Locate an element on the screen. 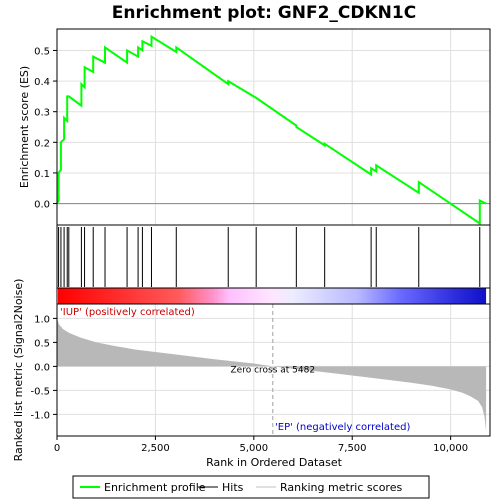 The height and width of the screenshot is (500, 500). metric-y-tick-label: 1.0 is located at coordinates (42, 319).